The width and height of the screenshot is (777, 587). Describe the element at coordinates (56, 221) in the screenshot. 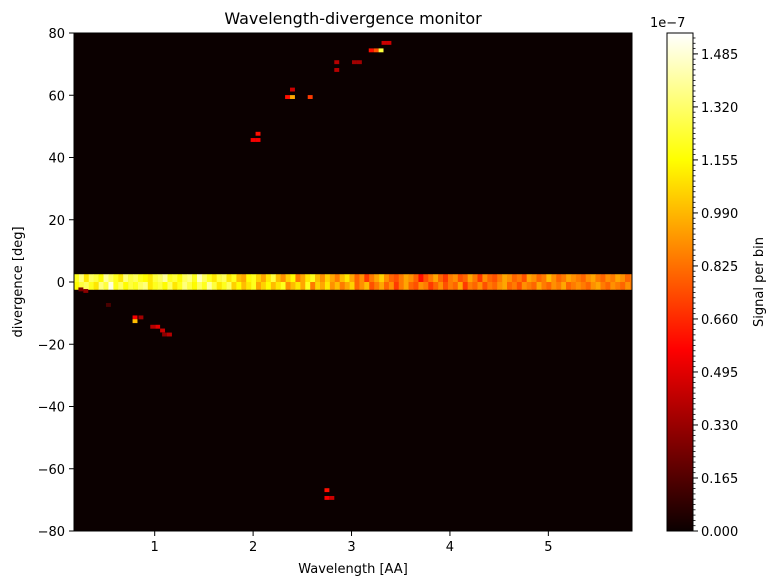

I see `y-tick-label: 20` at that location.